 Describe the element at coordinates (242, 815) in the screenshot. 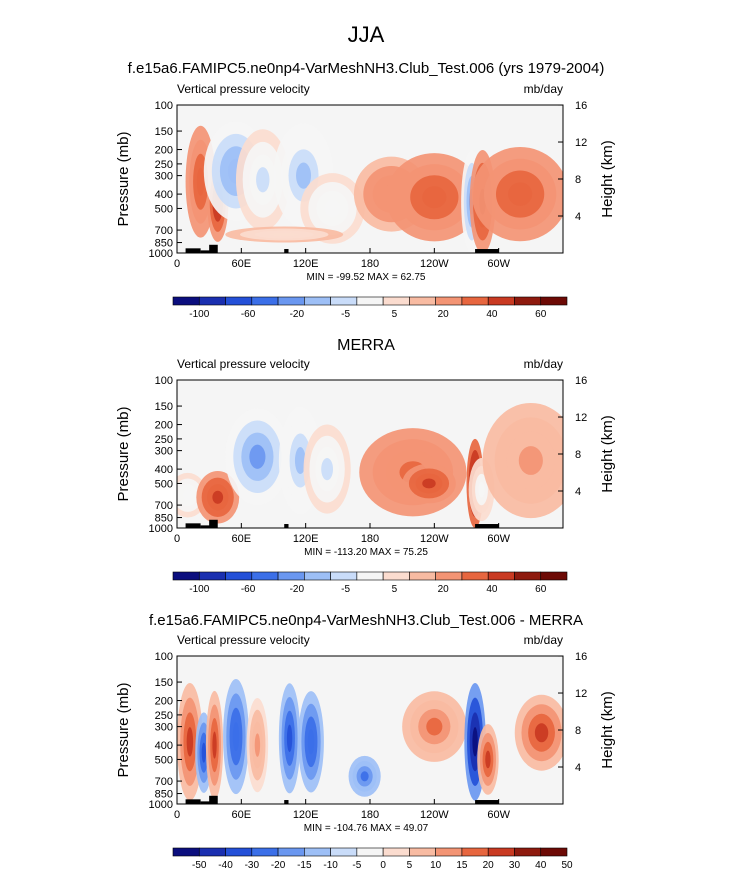

I see `x-tick-label: 60E` at that location.